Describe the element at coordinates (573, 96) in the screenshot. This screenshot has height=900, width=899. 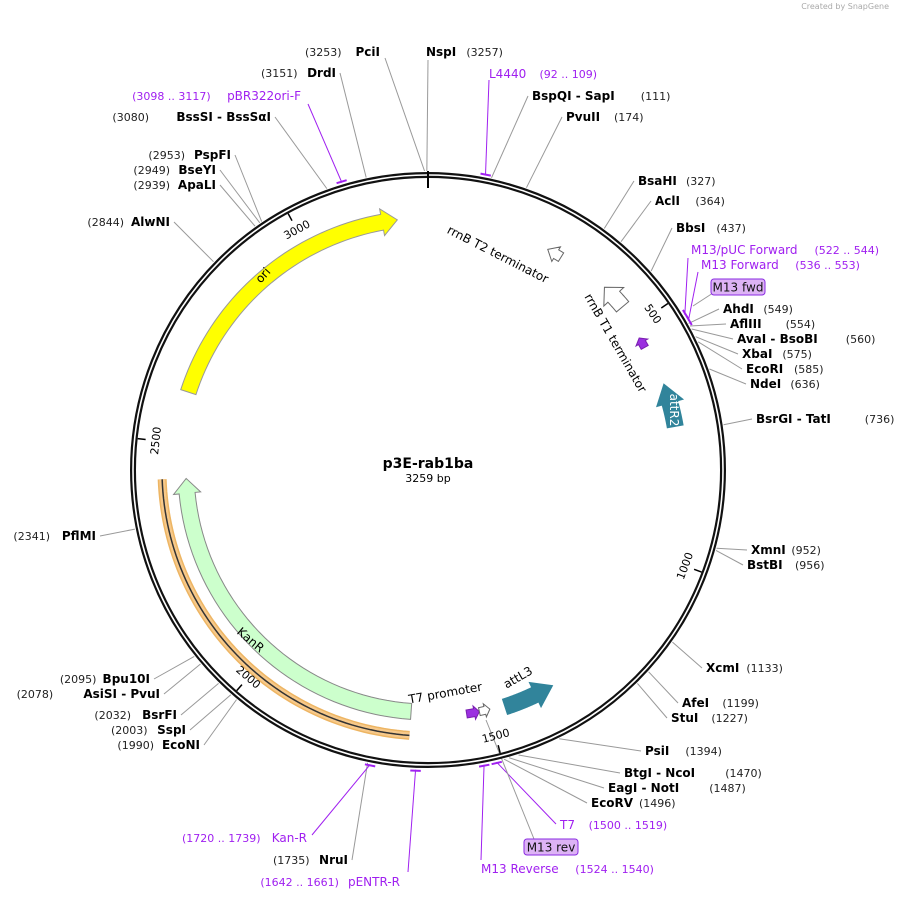
I see `enzyme-name: BspQI - SapI` at that location.